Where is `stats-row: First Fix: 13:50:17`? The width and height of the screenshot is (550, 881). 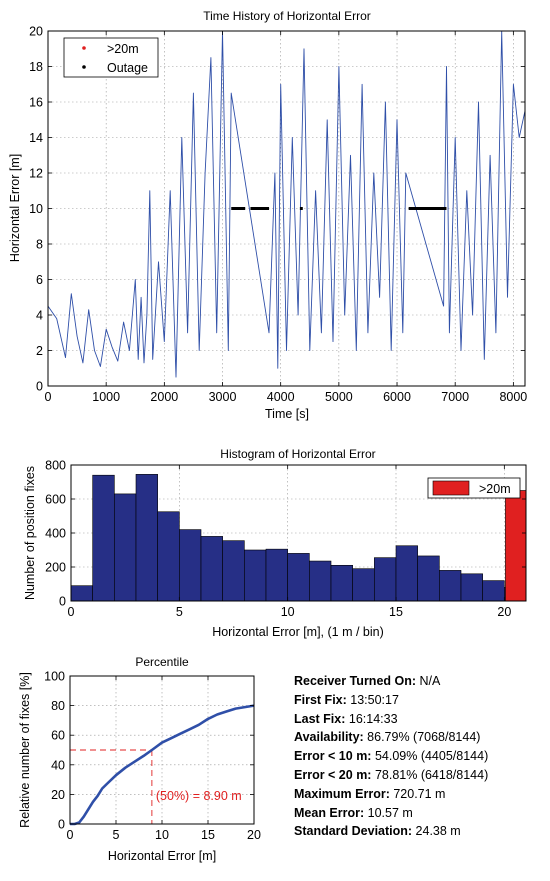 stats-row: First Fix: 13:50:17 is located at coordinates (391, 700).